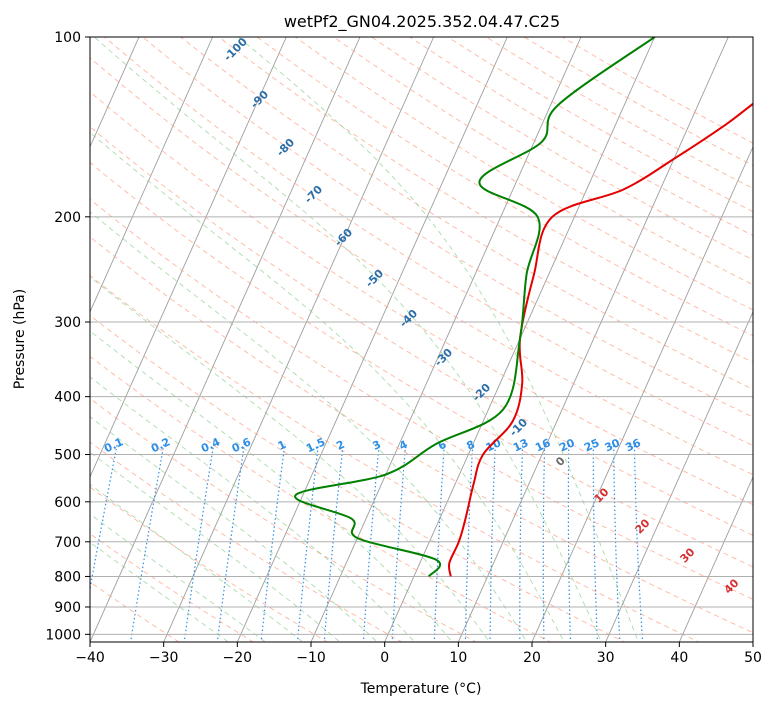 This screenshot has width=775, height=708. Describe the element at coordinates (67, 577) in the screenshot. I see `y-tick-label: 800` at that location.